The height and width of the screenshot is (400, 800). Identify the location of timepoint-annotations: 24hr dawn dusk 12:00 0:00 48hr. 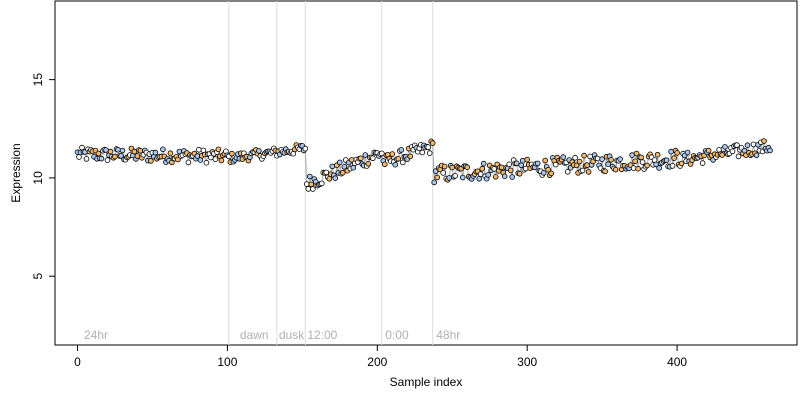
(272, 335).